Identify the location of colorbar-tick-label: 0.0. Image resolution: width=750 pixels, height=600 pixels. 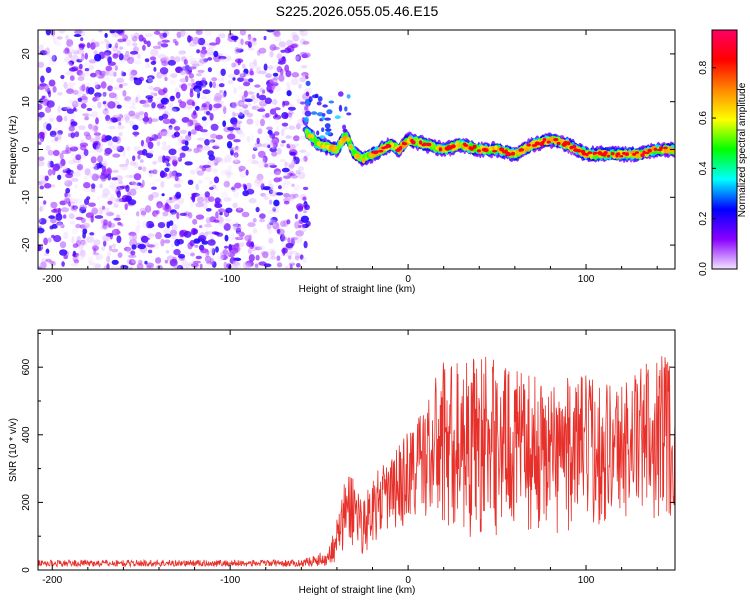
(703, 269).